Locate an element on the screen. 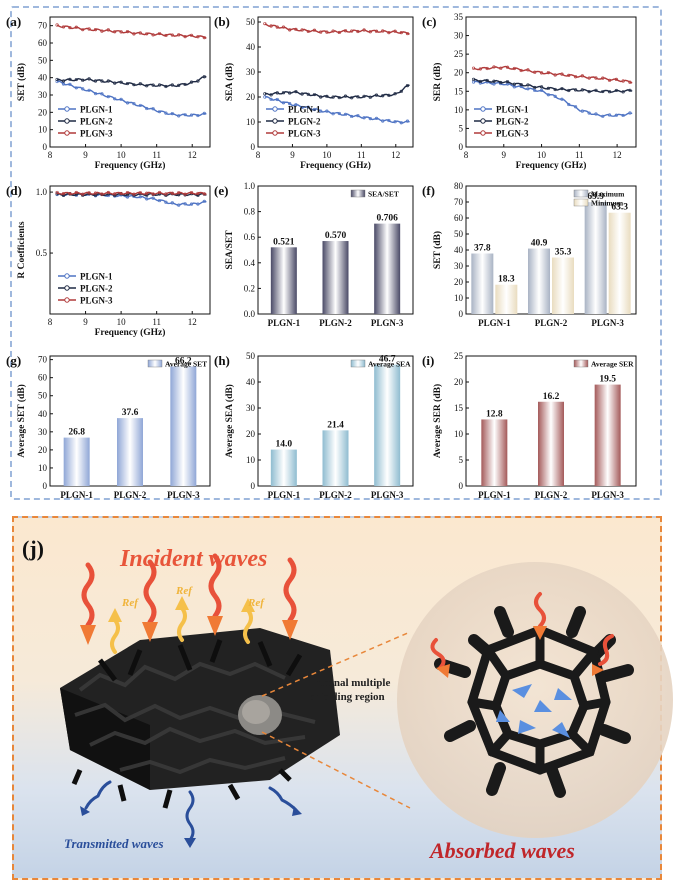 This screenshot has height=884, width=675. data-label: 16.2 is located at coordinates (551, 397).